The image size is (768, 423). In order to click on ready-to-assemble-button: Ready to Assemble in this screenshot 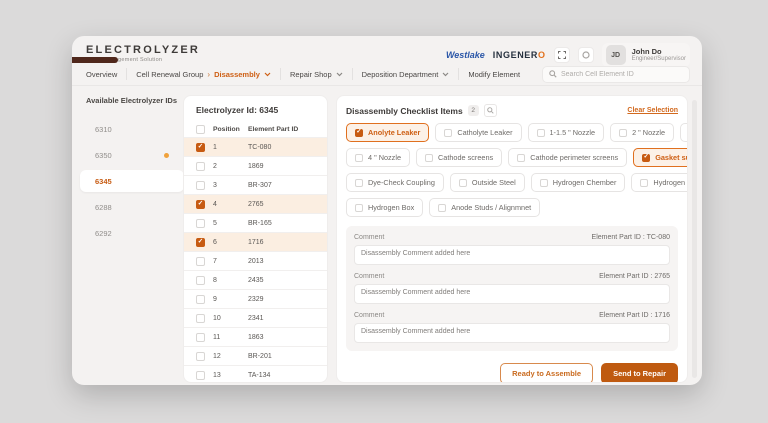, I will do `click(547, 372)`.